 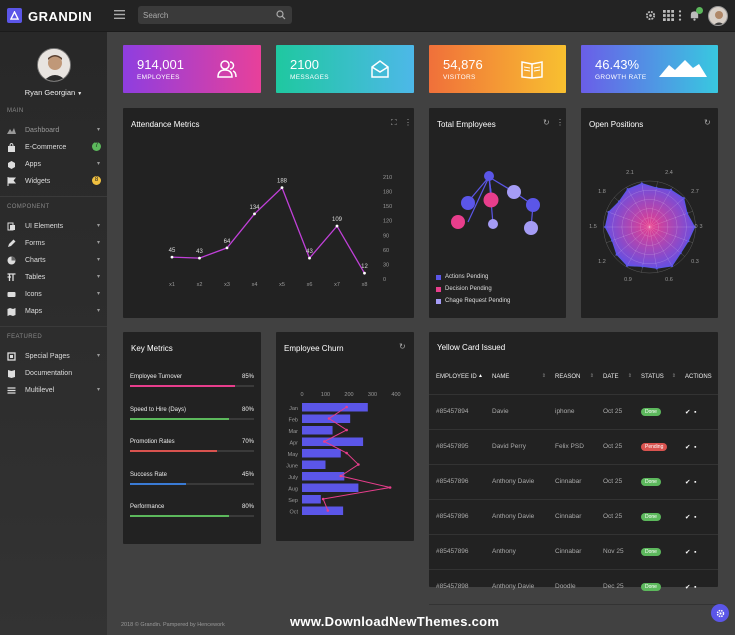 What do you see at coordinates (497, 69) in the screenshot?
I see `stat-card-visitors: 54,876 VISITORS` at bounding box center [497, 69].